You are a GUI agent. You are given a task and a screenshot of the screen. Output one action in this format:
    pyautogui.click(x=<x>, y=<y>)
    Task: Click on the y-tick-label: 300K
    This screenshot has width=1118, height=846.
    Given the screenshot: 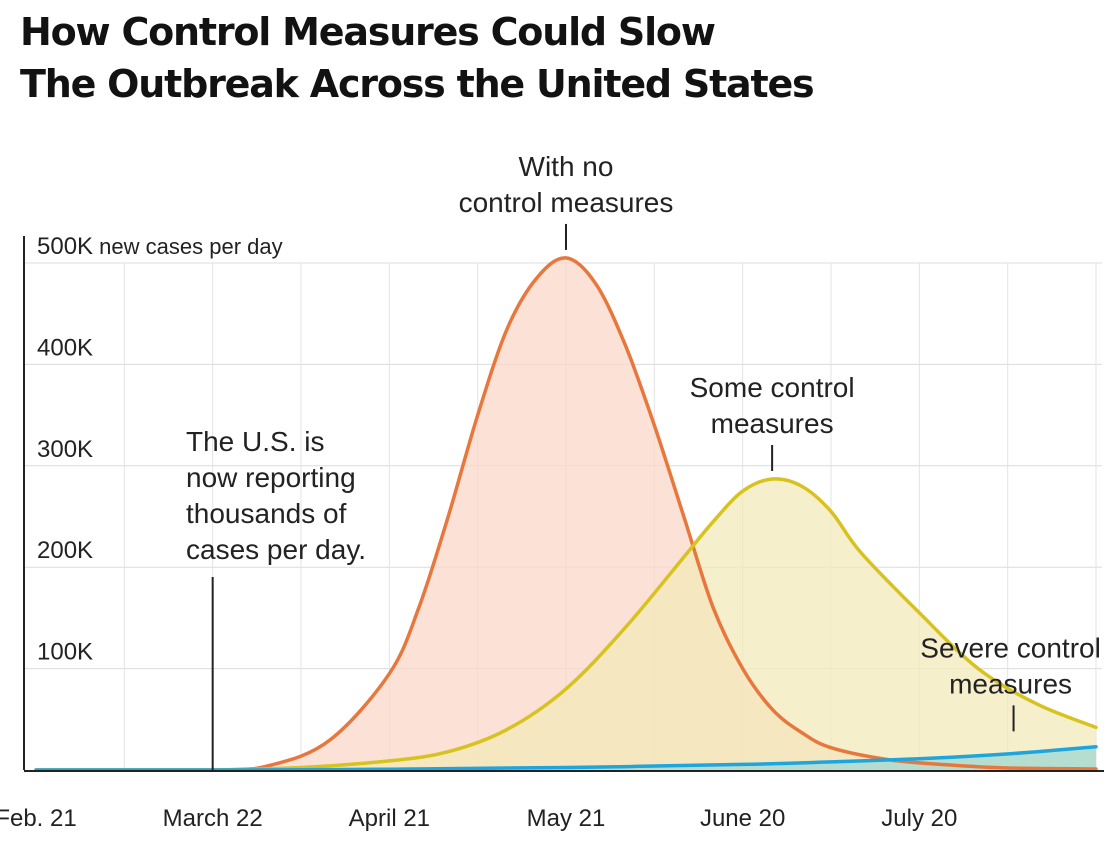 What is the action you would take?
    pyautogui.click(x=65, y=449)
    